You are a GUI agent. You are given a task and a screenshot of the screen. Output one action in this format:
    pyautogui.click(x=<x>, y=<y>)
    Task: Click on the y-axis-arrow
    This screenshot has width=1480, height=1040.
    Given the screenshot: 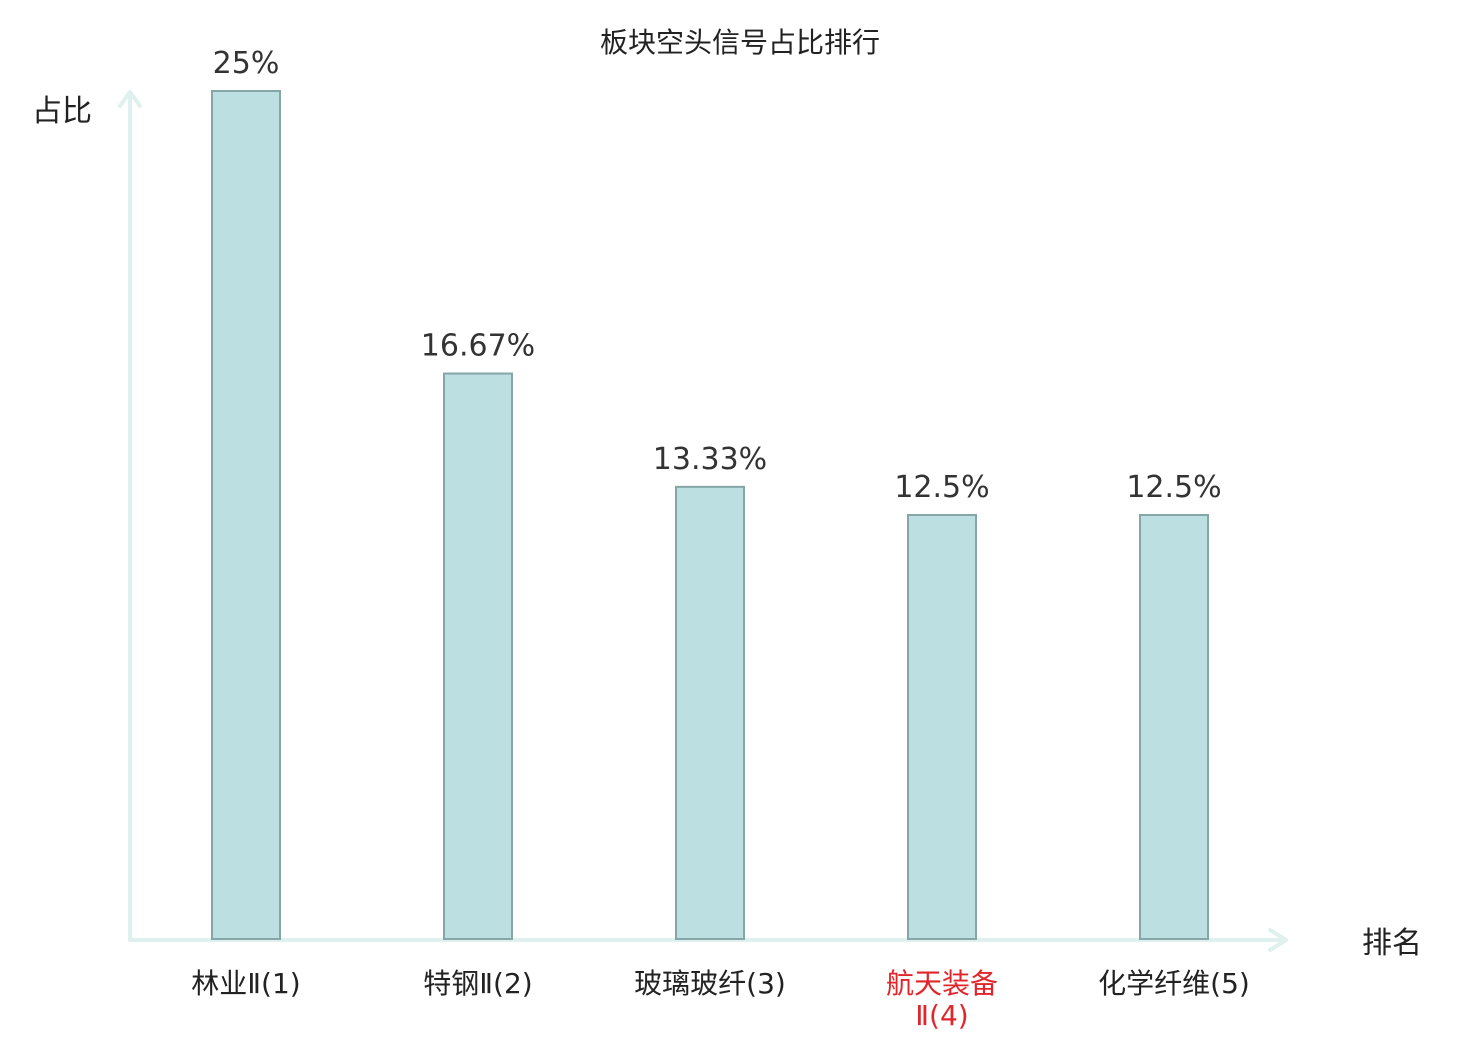 What is the action you would take?
    pyautogui.click(x=130, y=99)
    